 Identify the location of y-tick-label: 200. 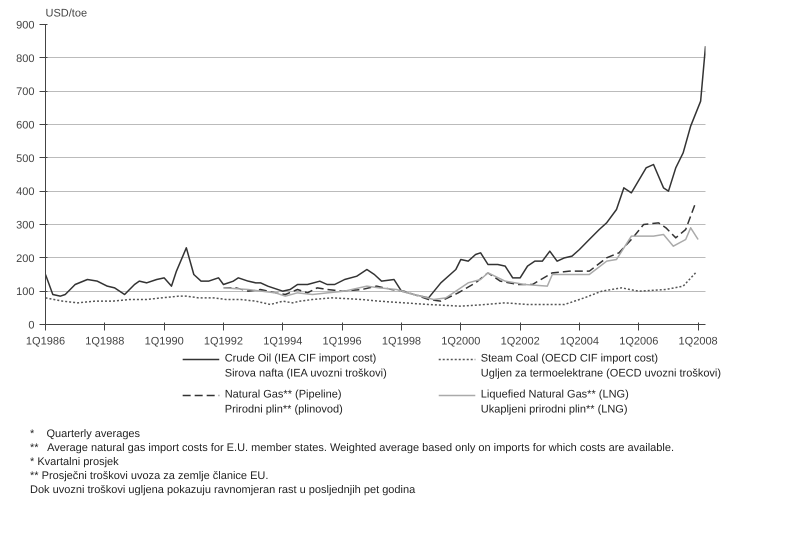
(25, 258).